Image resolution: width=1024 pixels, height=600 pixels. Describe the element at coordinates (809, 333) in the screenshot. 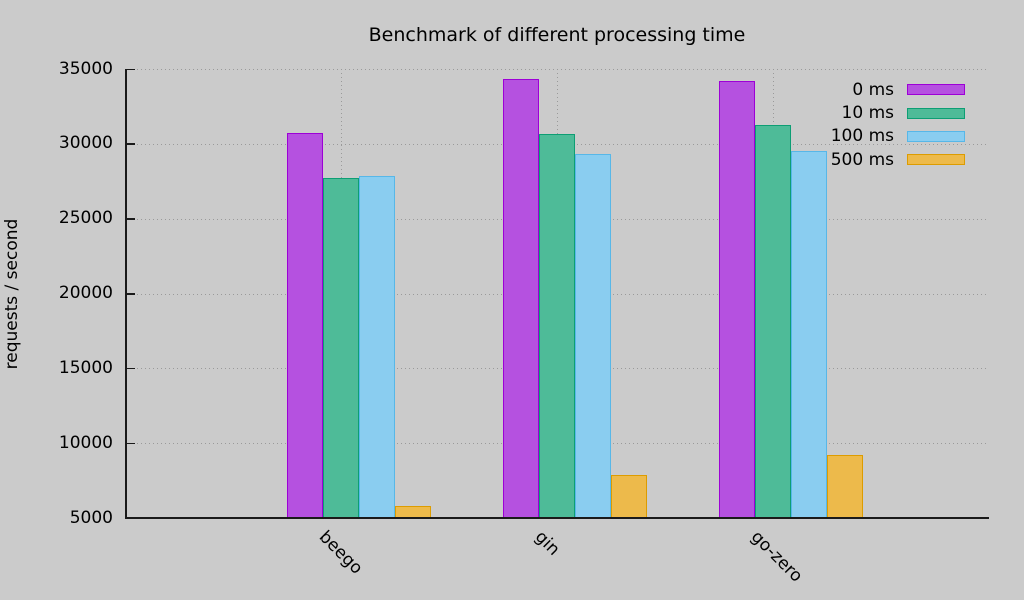

I see `bar-go-zero-100ms` at that location.